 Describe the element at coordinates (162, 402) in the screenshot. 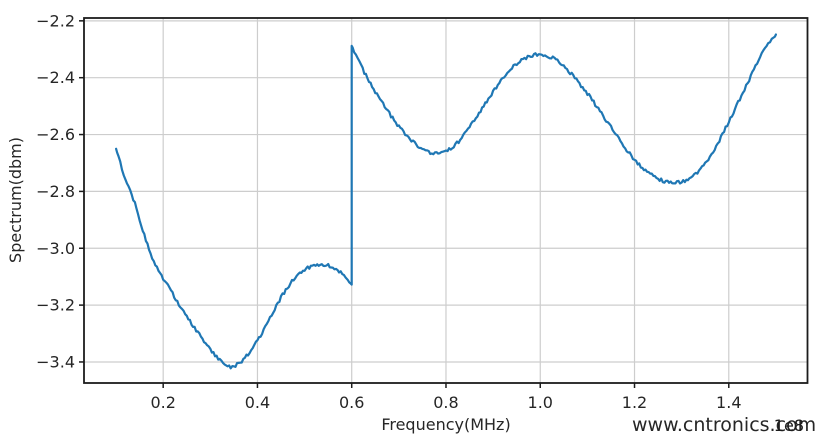

I see `x-tick-label: 0.2` at that location.